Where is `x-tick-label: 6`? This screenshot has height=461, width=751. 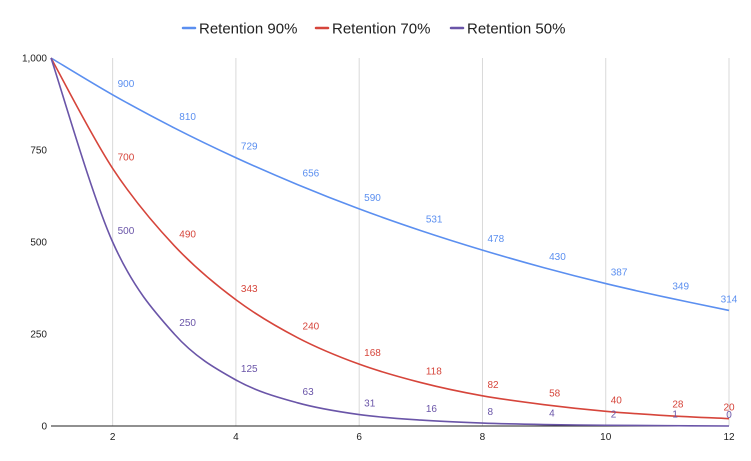
x-tick-label: 6 is located at coordinates (359, 437).